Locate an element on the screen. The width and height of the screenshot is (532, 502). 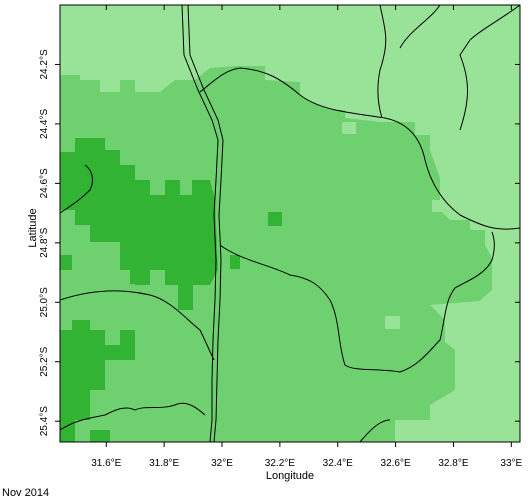
x-tick-label: 31.8°E is located at coordinates (164, 463).